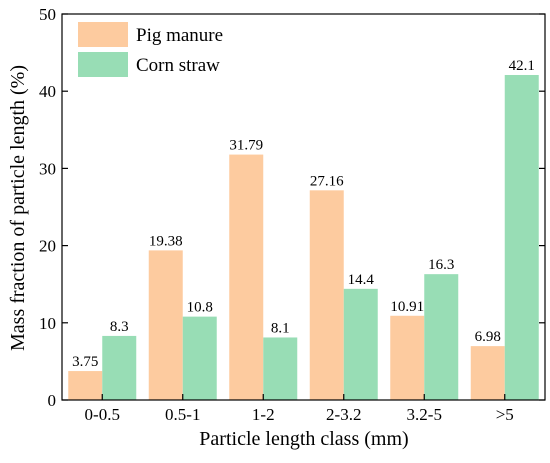 The image size is (550, 463). Describe the element at coordinates (303, 439) in the screenshot. I see `x-axis-title: Particle length class (mm)` at that location.